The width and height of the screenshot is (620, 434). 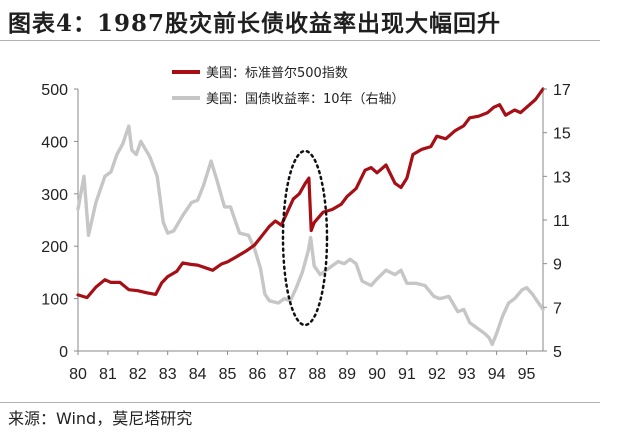 I want to click on x-tick-label: 84, so click(x=198, y=374).